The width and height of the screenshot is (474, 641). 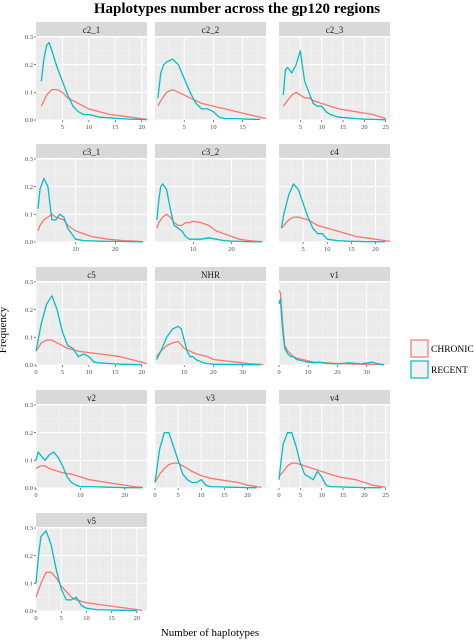 What do you see at coordinates (210, 633) in the screenshot?
I see `x-axis-label: Number of haplotypes` at bounding box center [210, 633].